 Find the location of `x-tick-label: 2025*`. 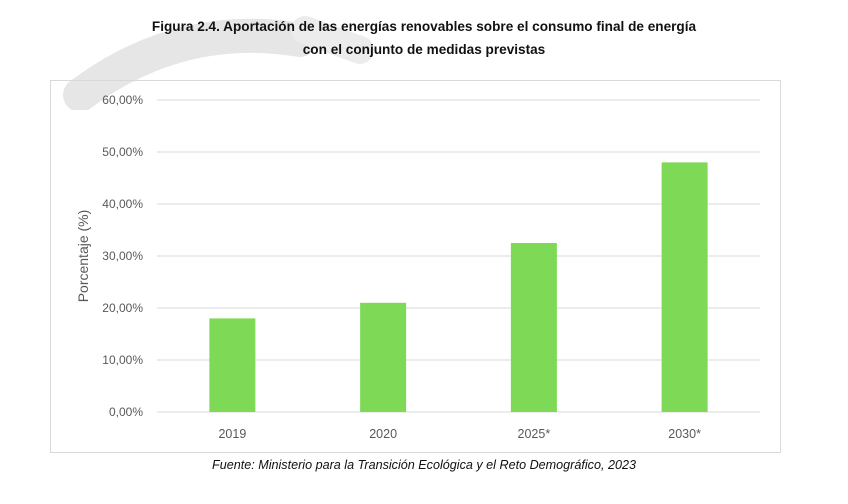

x-tick-label: 2025* is located at coordinates (534, 434).